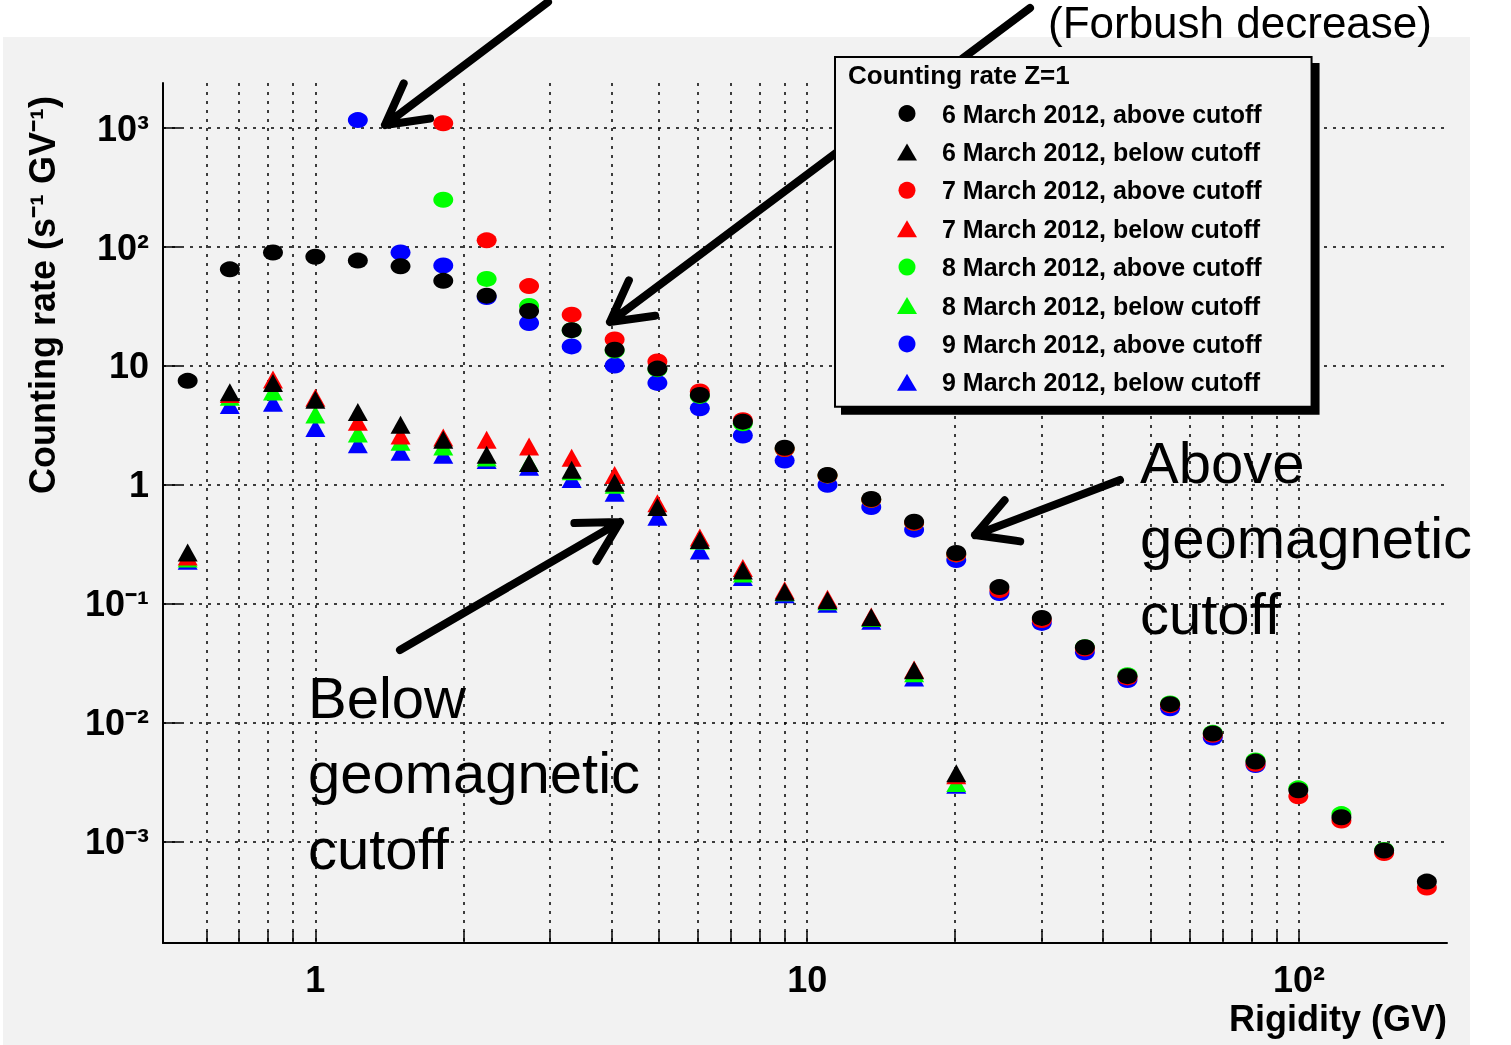  Describe the element at coordinates (123, 128) in the screenshot. I see `y-tick-label: 10³` at that location.